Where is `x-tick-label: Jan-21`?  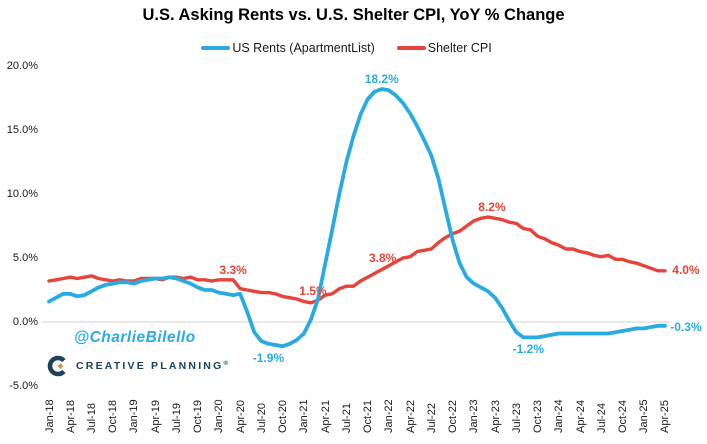
x-tick-label: Jan-21 is located at coordinates (304, 416).